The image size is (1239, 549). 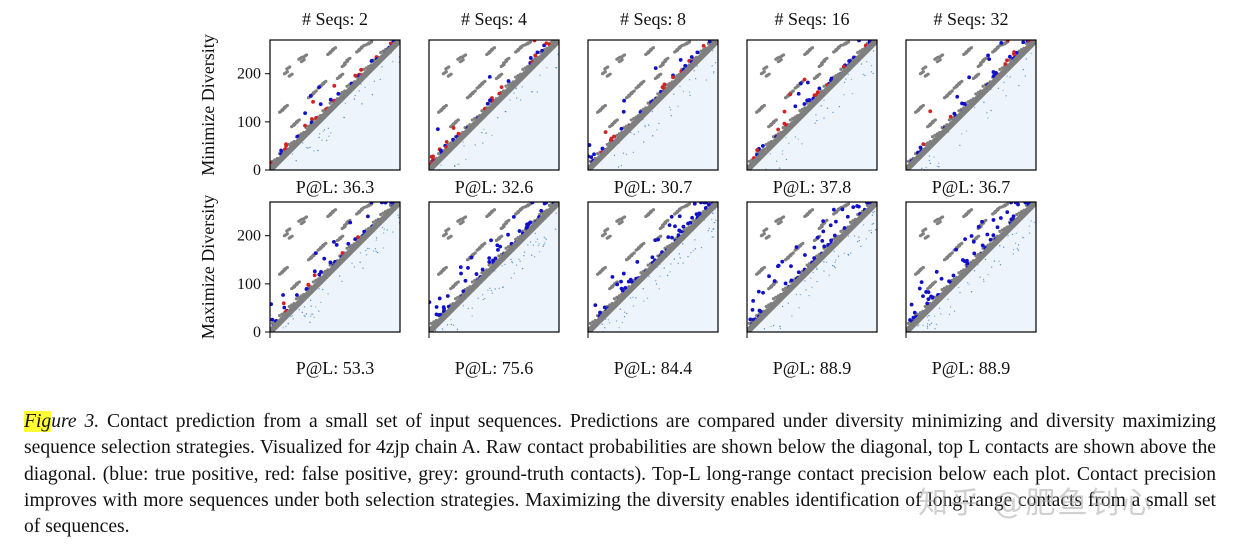 What do you see at coordinates (653, 187) in the screenshot?
I see `precision-label: P@L: 30.7` at bounding box center [653, 187].